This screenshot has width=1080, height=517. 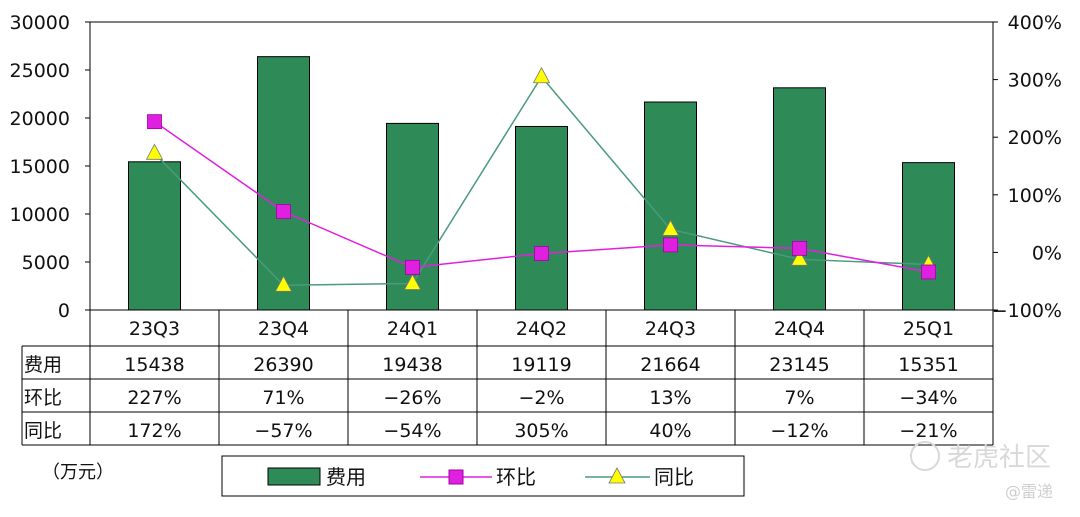 What do you see at coordinates (925, 456) in the screenshot?
I see `watermark-logo-icon` at bounding box center [925, 456].